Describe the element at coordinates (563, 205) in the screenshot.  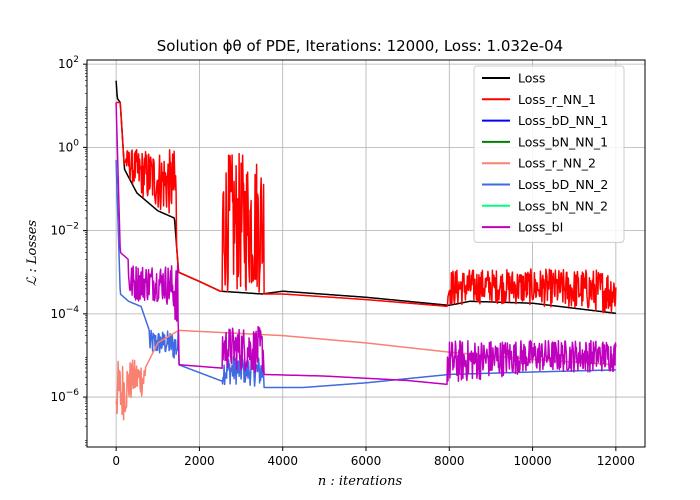
I see `legend-label: Loss_bN_NN_2` at that location.